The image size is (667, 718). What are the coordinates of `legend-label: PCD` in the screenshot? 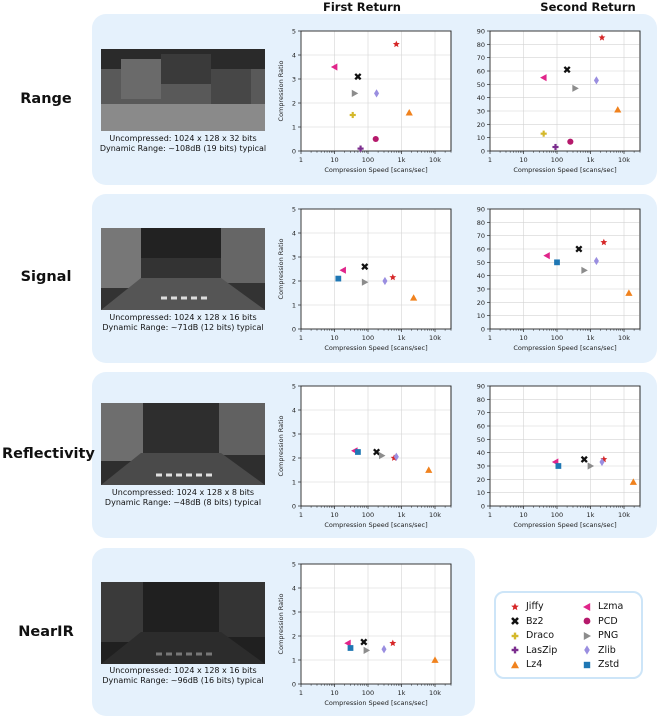 It's located at (608, 621).